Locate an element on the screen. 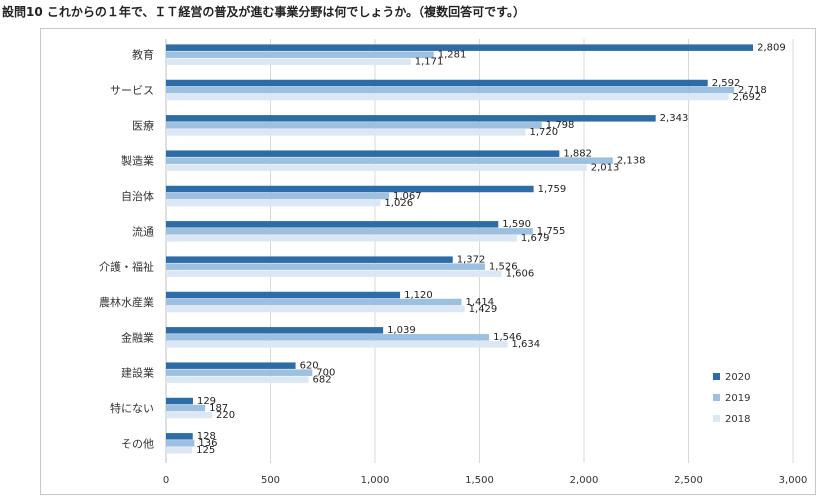 The width and height of the screenshot is (819, 502). data-label: 2,809 is located at coordinates (771, 47).